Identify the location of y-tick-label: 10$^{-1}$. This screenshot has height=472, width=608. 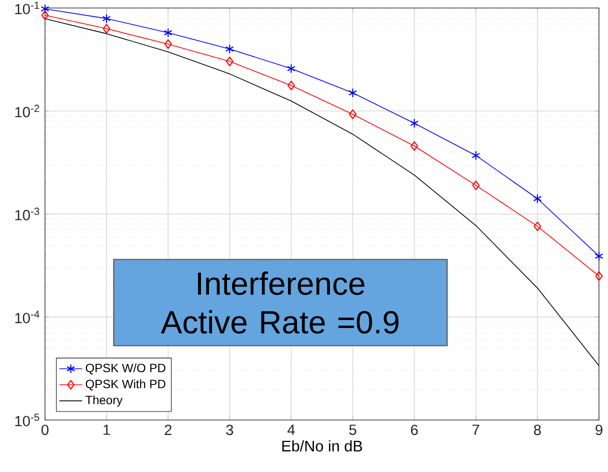
(27, 8).